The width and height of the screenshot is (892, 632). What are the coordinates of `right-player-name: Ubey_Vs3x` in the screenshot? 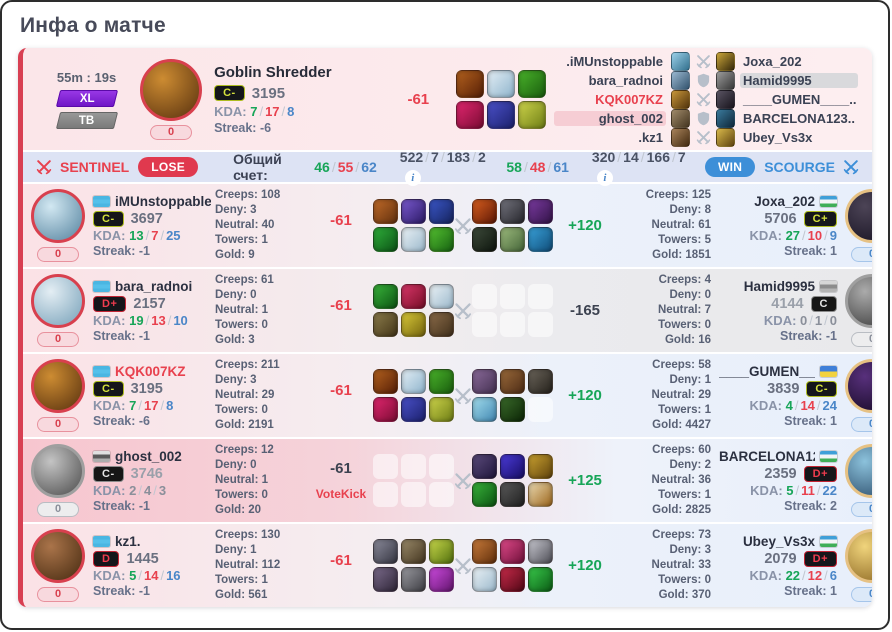 It's located at (778, 541).